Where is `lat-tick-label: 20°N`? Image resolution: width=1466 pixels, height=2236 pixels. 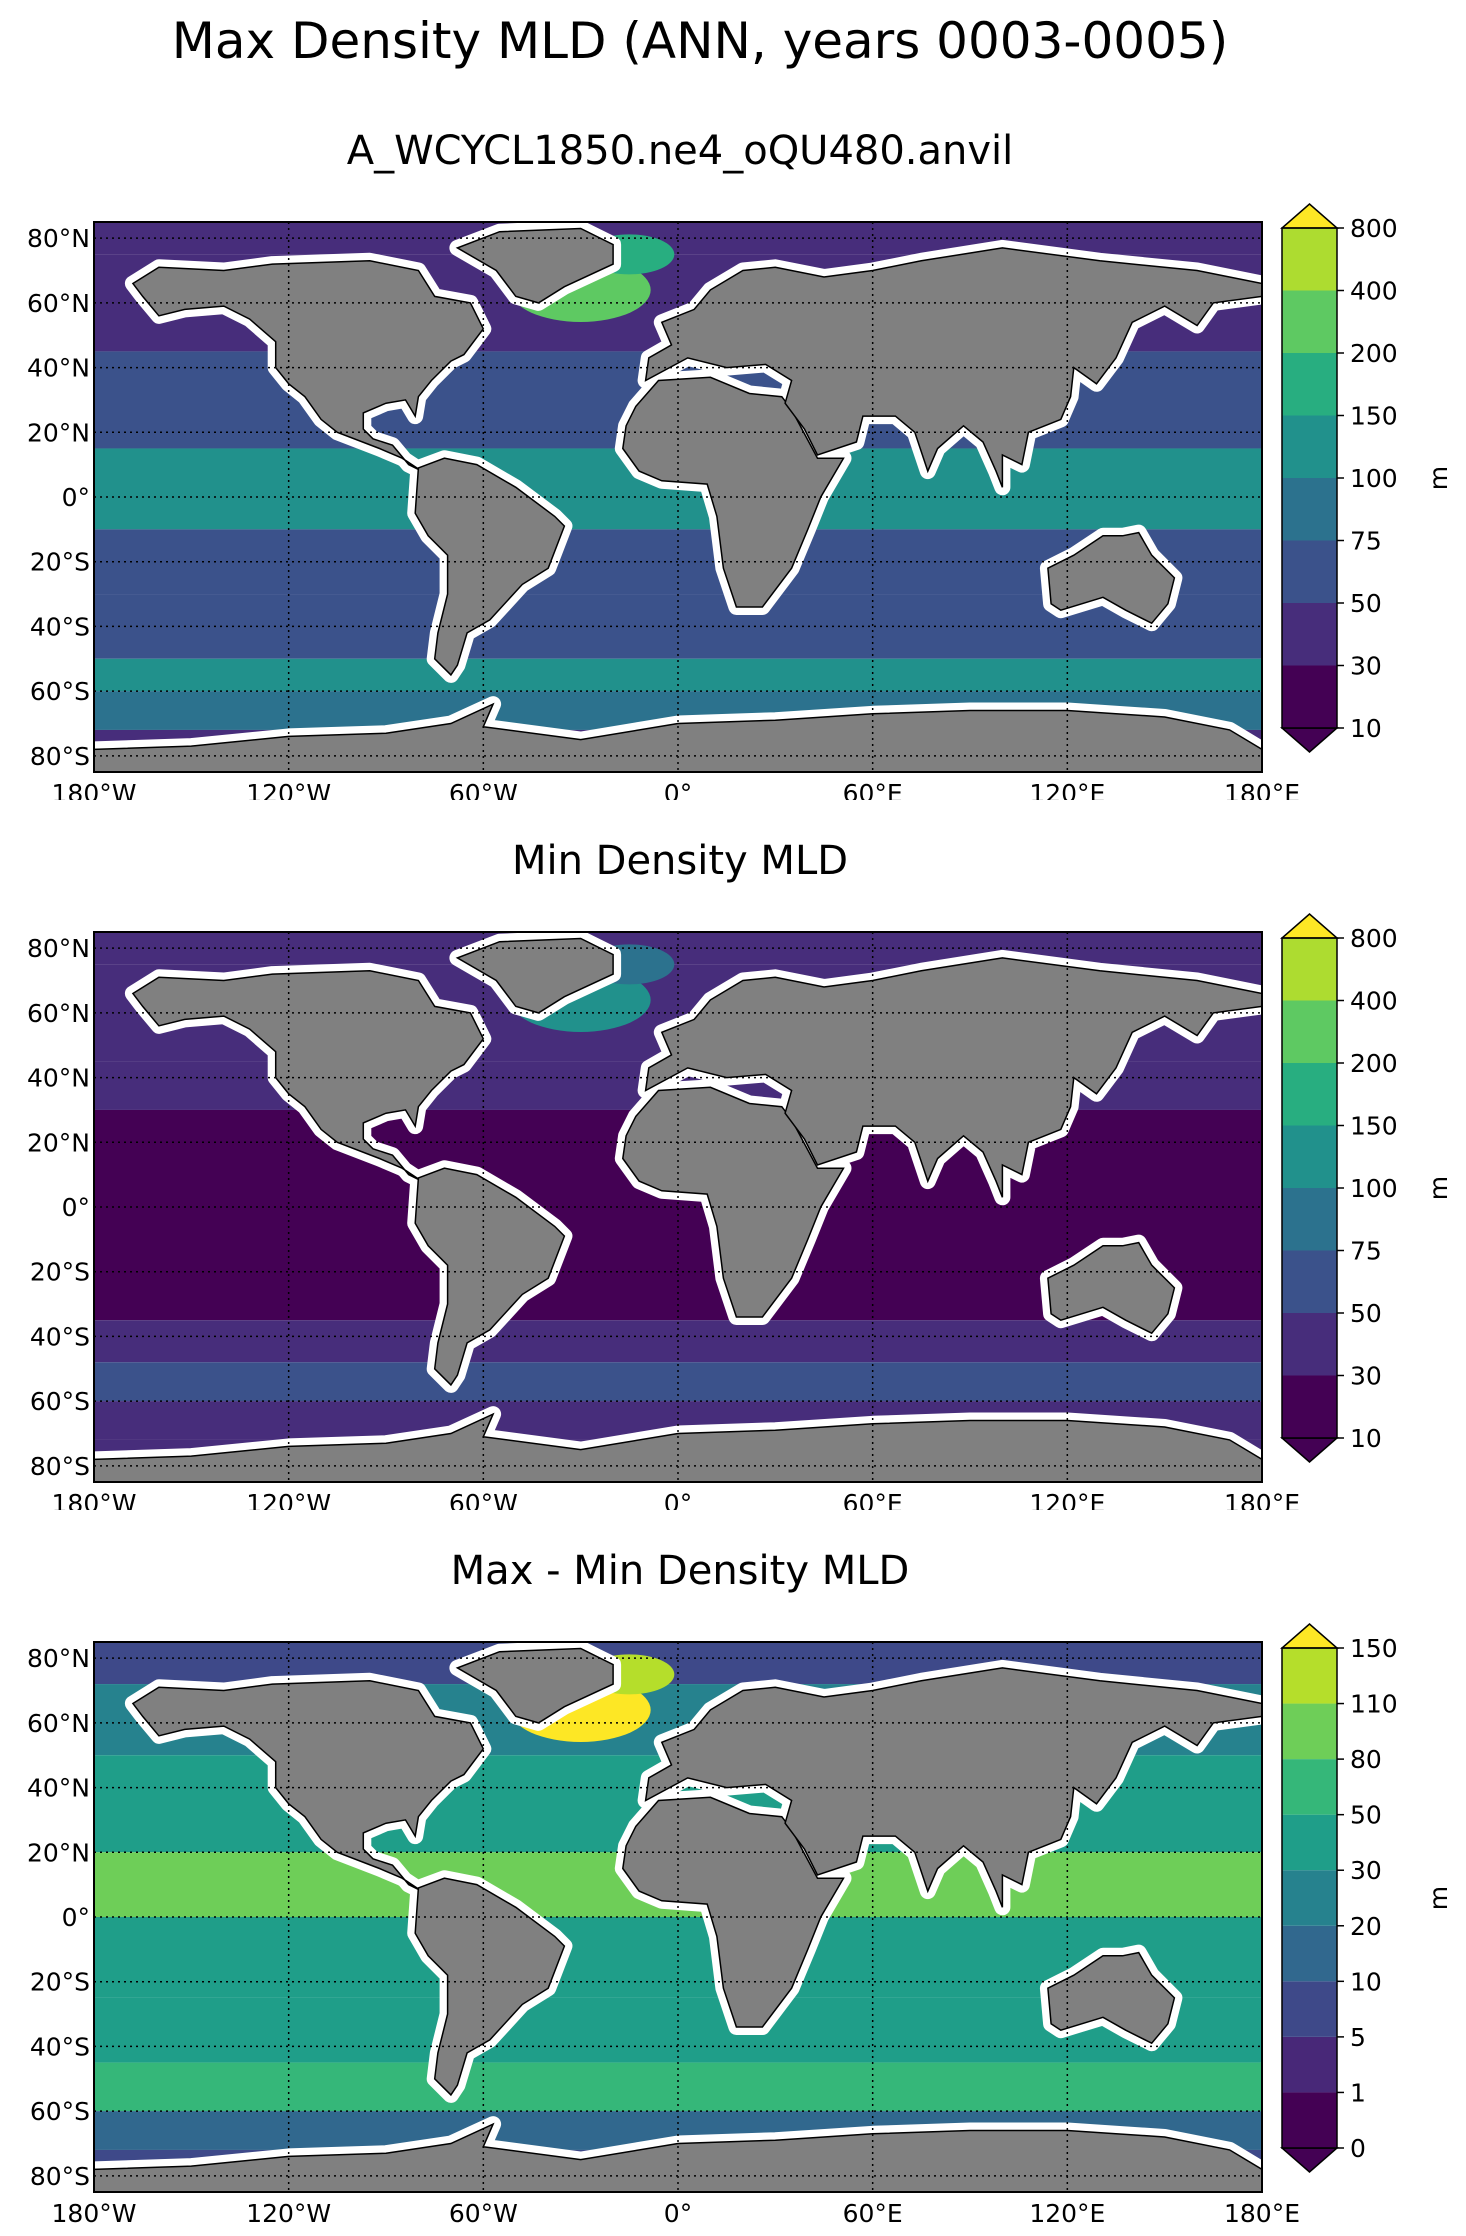
lat-tick-label: 20°N is located at coordinates (58, 432).